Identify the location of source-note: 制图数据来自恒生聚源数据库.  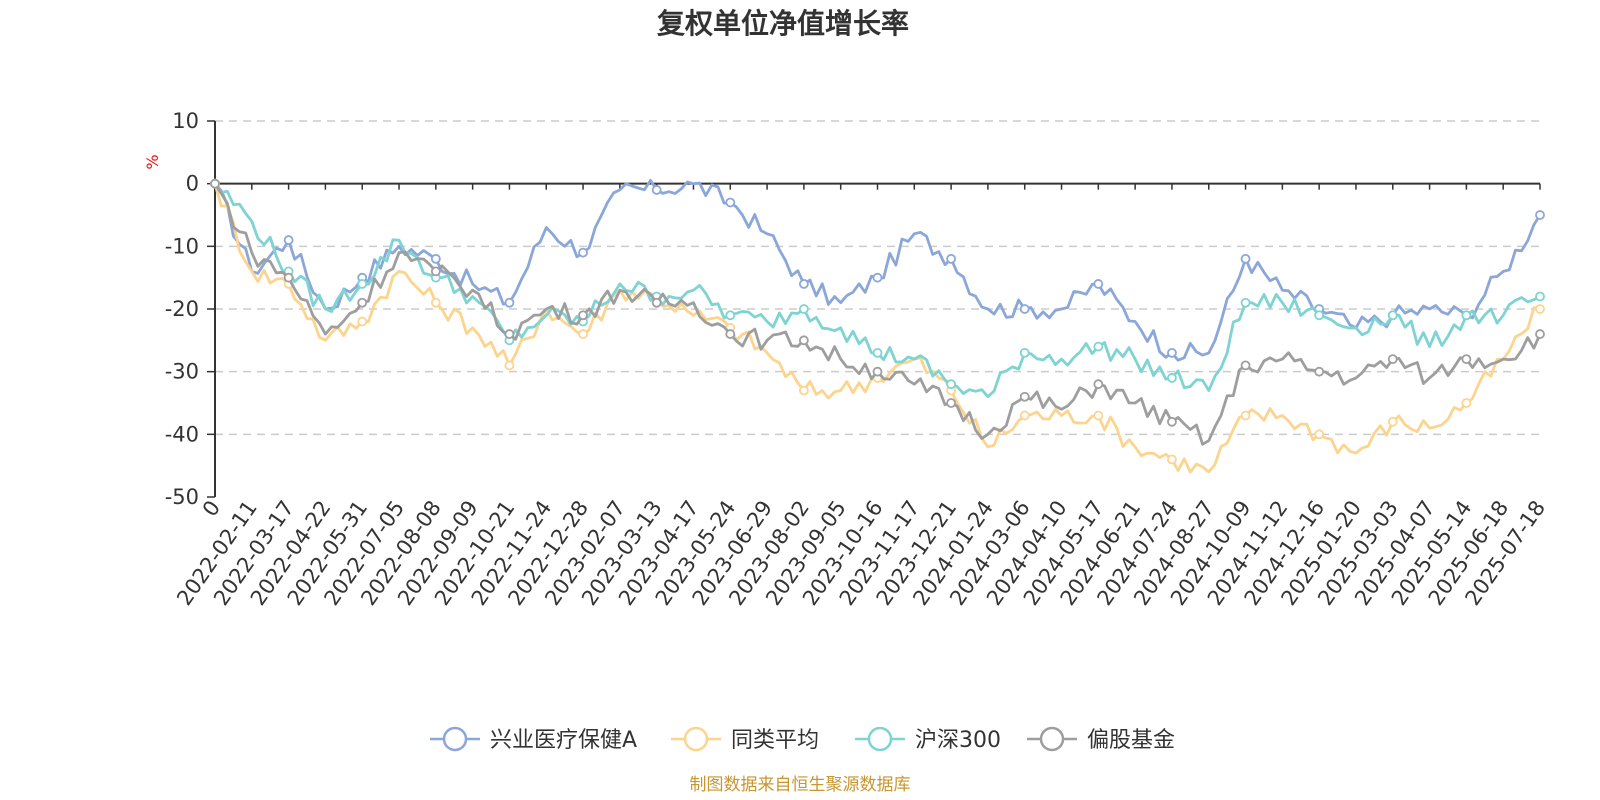
(800, 785).